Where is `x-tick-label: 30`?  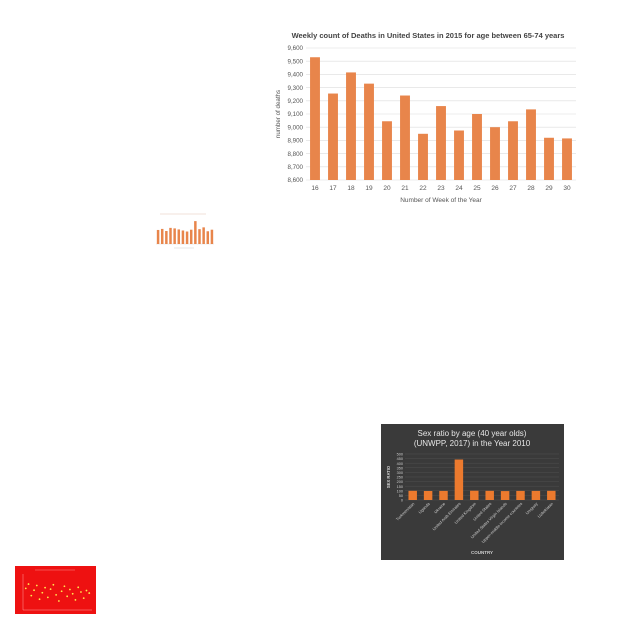 x-tick-label: 30 is located at coordinates (567, 188).